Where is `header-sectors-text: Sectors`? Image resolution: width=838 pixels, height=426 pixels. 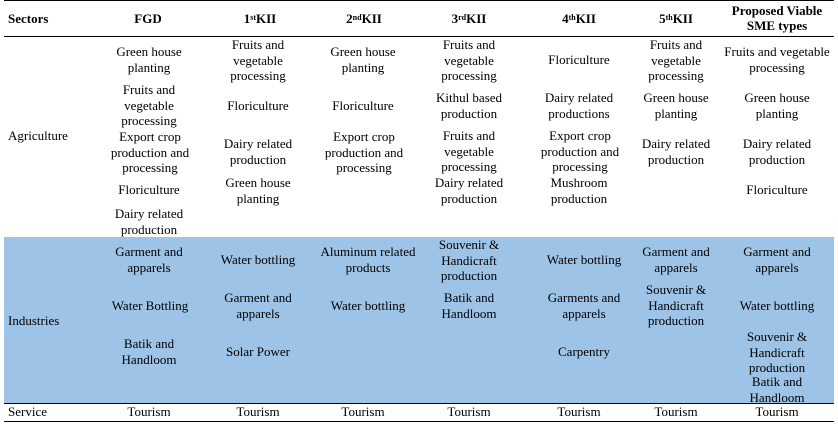
header-sectors-text: Sectors is located at coordinates (28, 18).